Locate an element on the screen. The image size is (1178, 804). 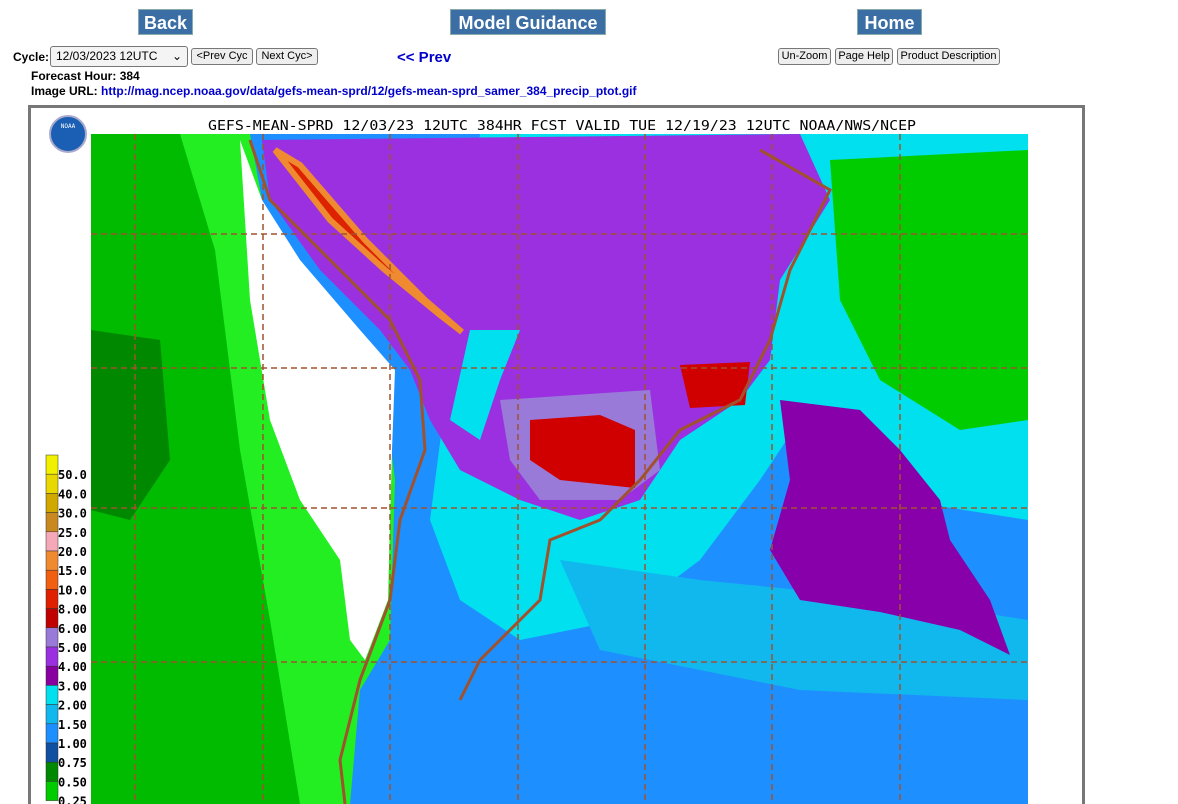
home-button: Home is located at coordinates (889, 22).